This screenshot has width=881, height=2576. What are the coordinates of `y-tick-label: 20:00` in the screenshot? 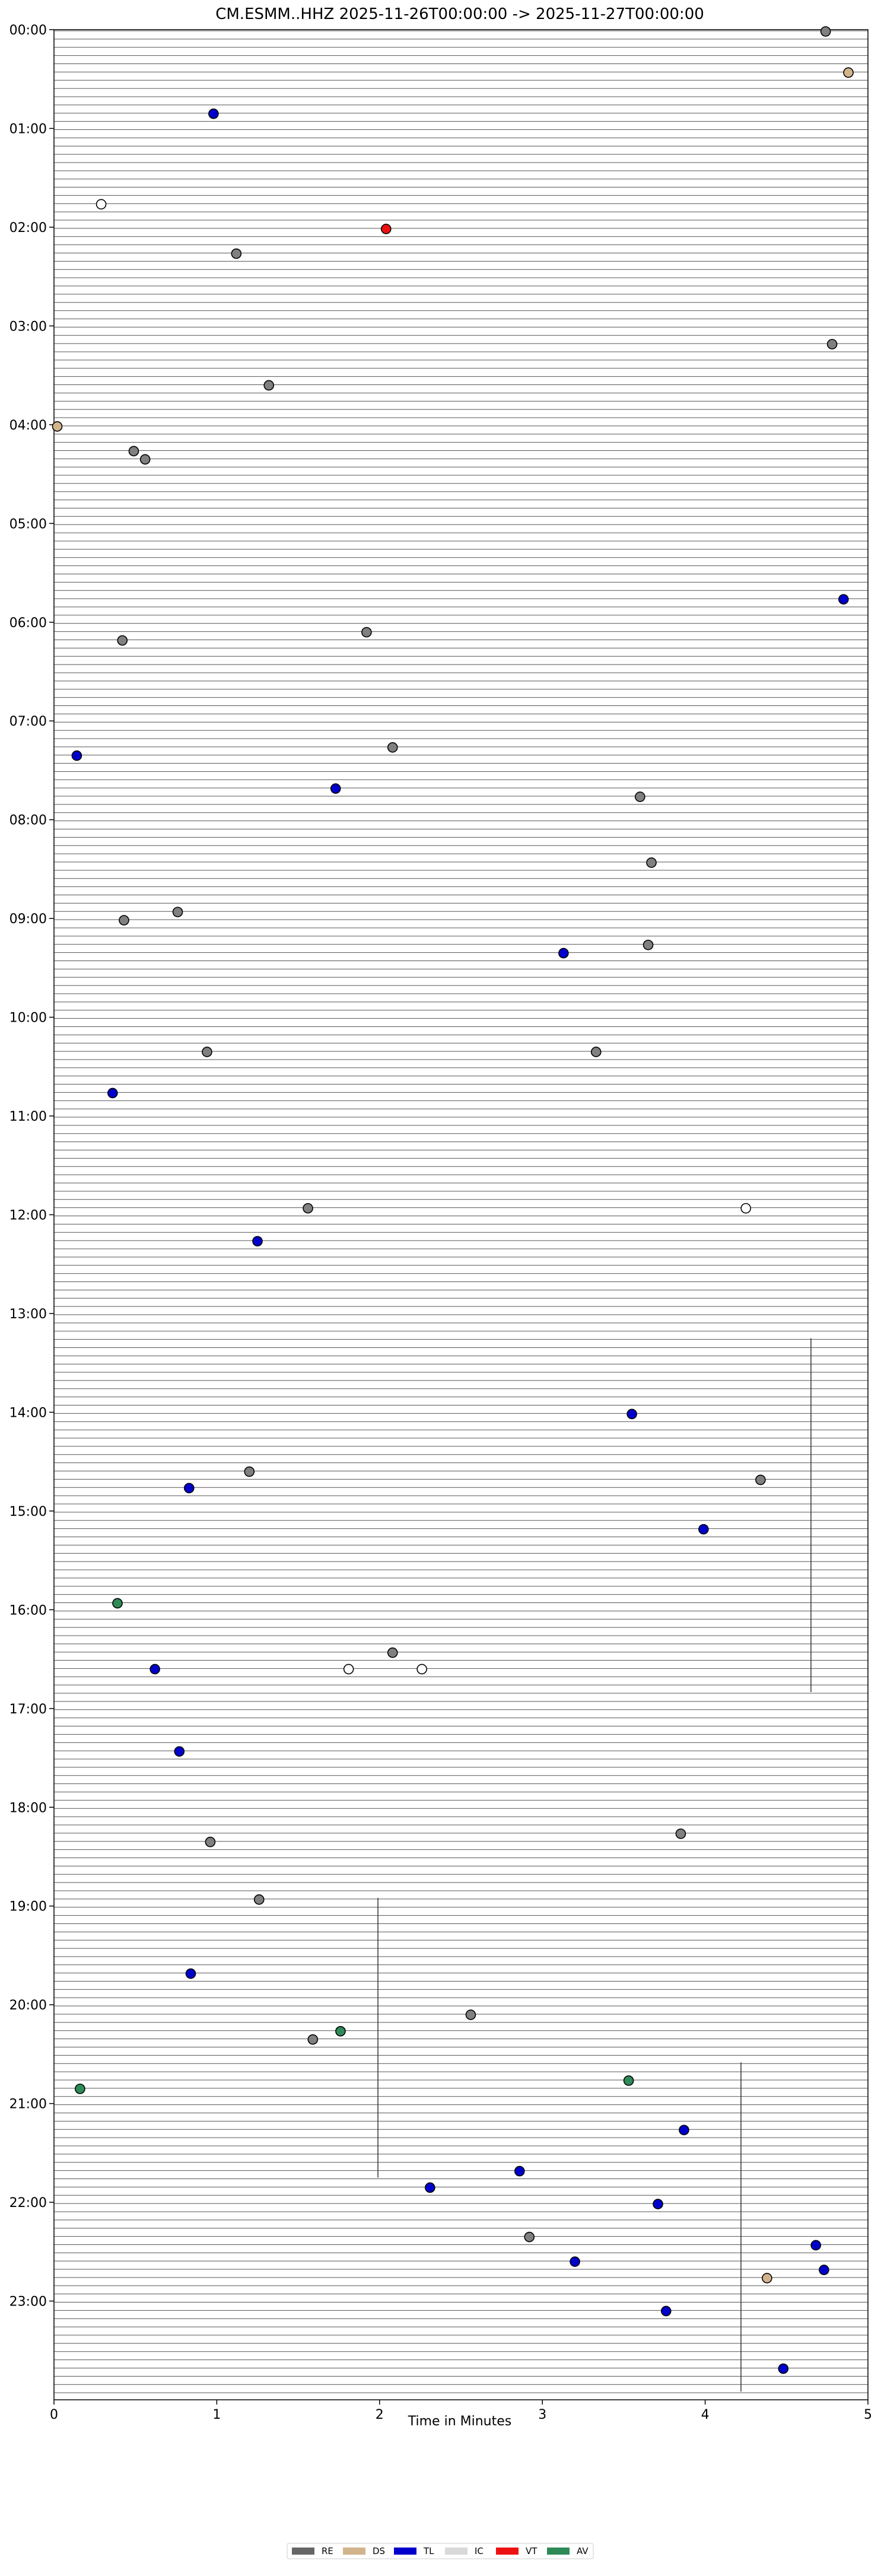 It's located at (28, 2005).